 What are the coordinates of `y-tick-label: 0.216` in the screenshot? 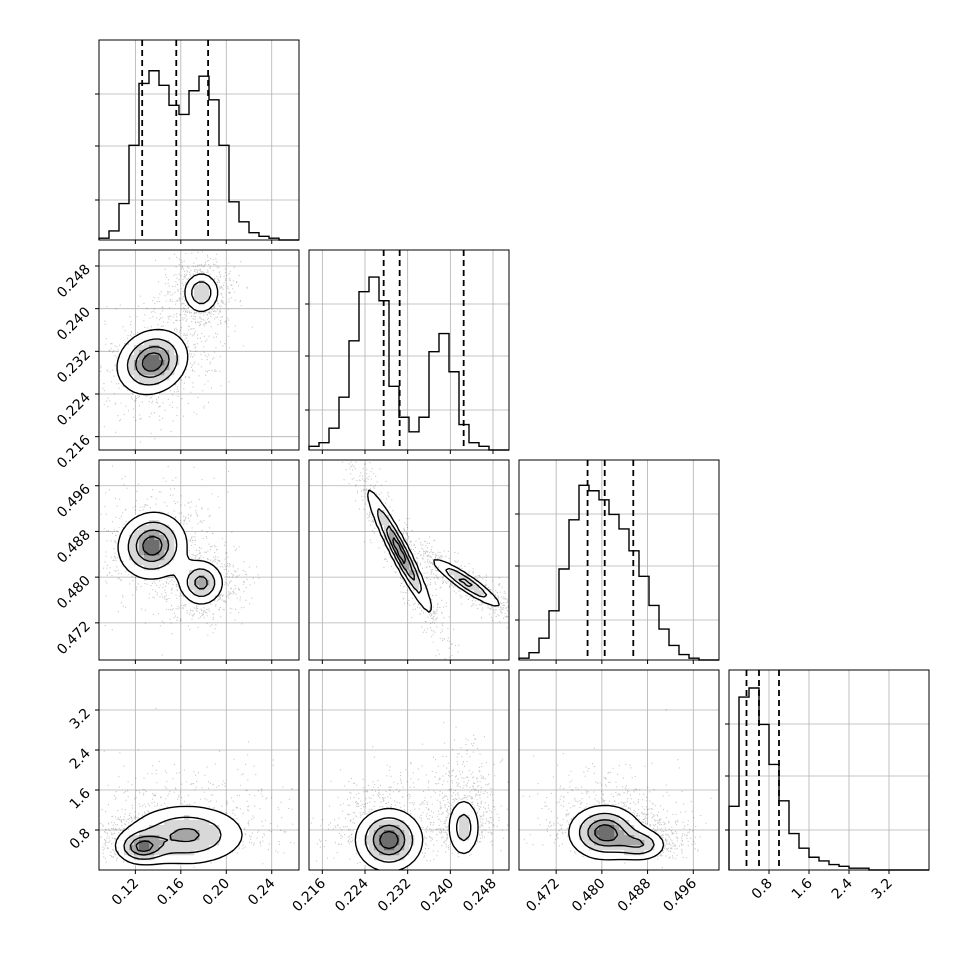 It's located at (74, 452).